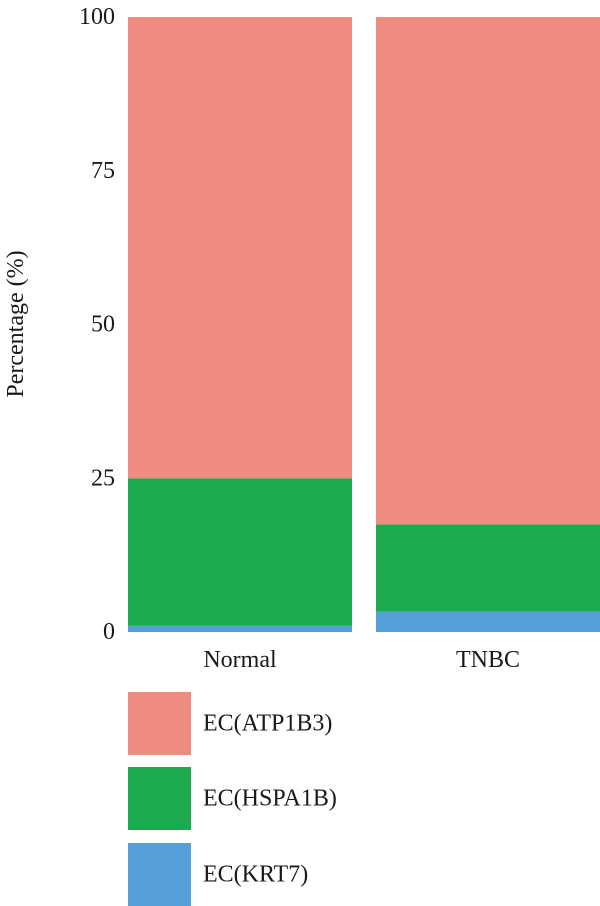 This screenshot has width=600, height=906. What do you see at coordinates (270, 799) in the screenshot?
I see `legend-label: EC(HSPA1B)` at bounding box center [270, 799].